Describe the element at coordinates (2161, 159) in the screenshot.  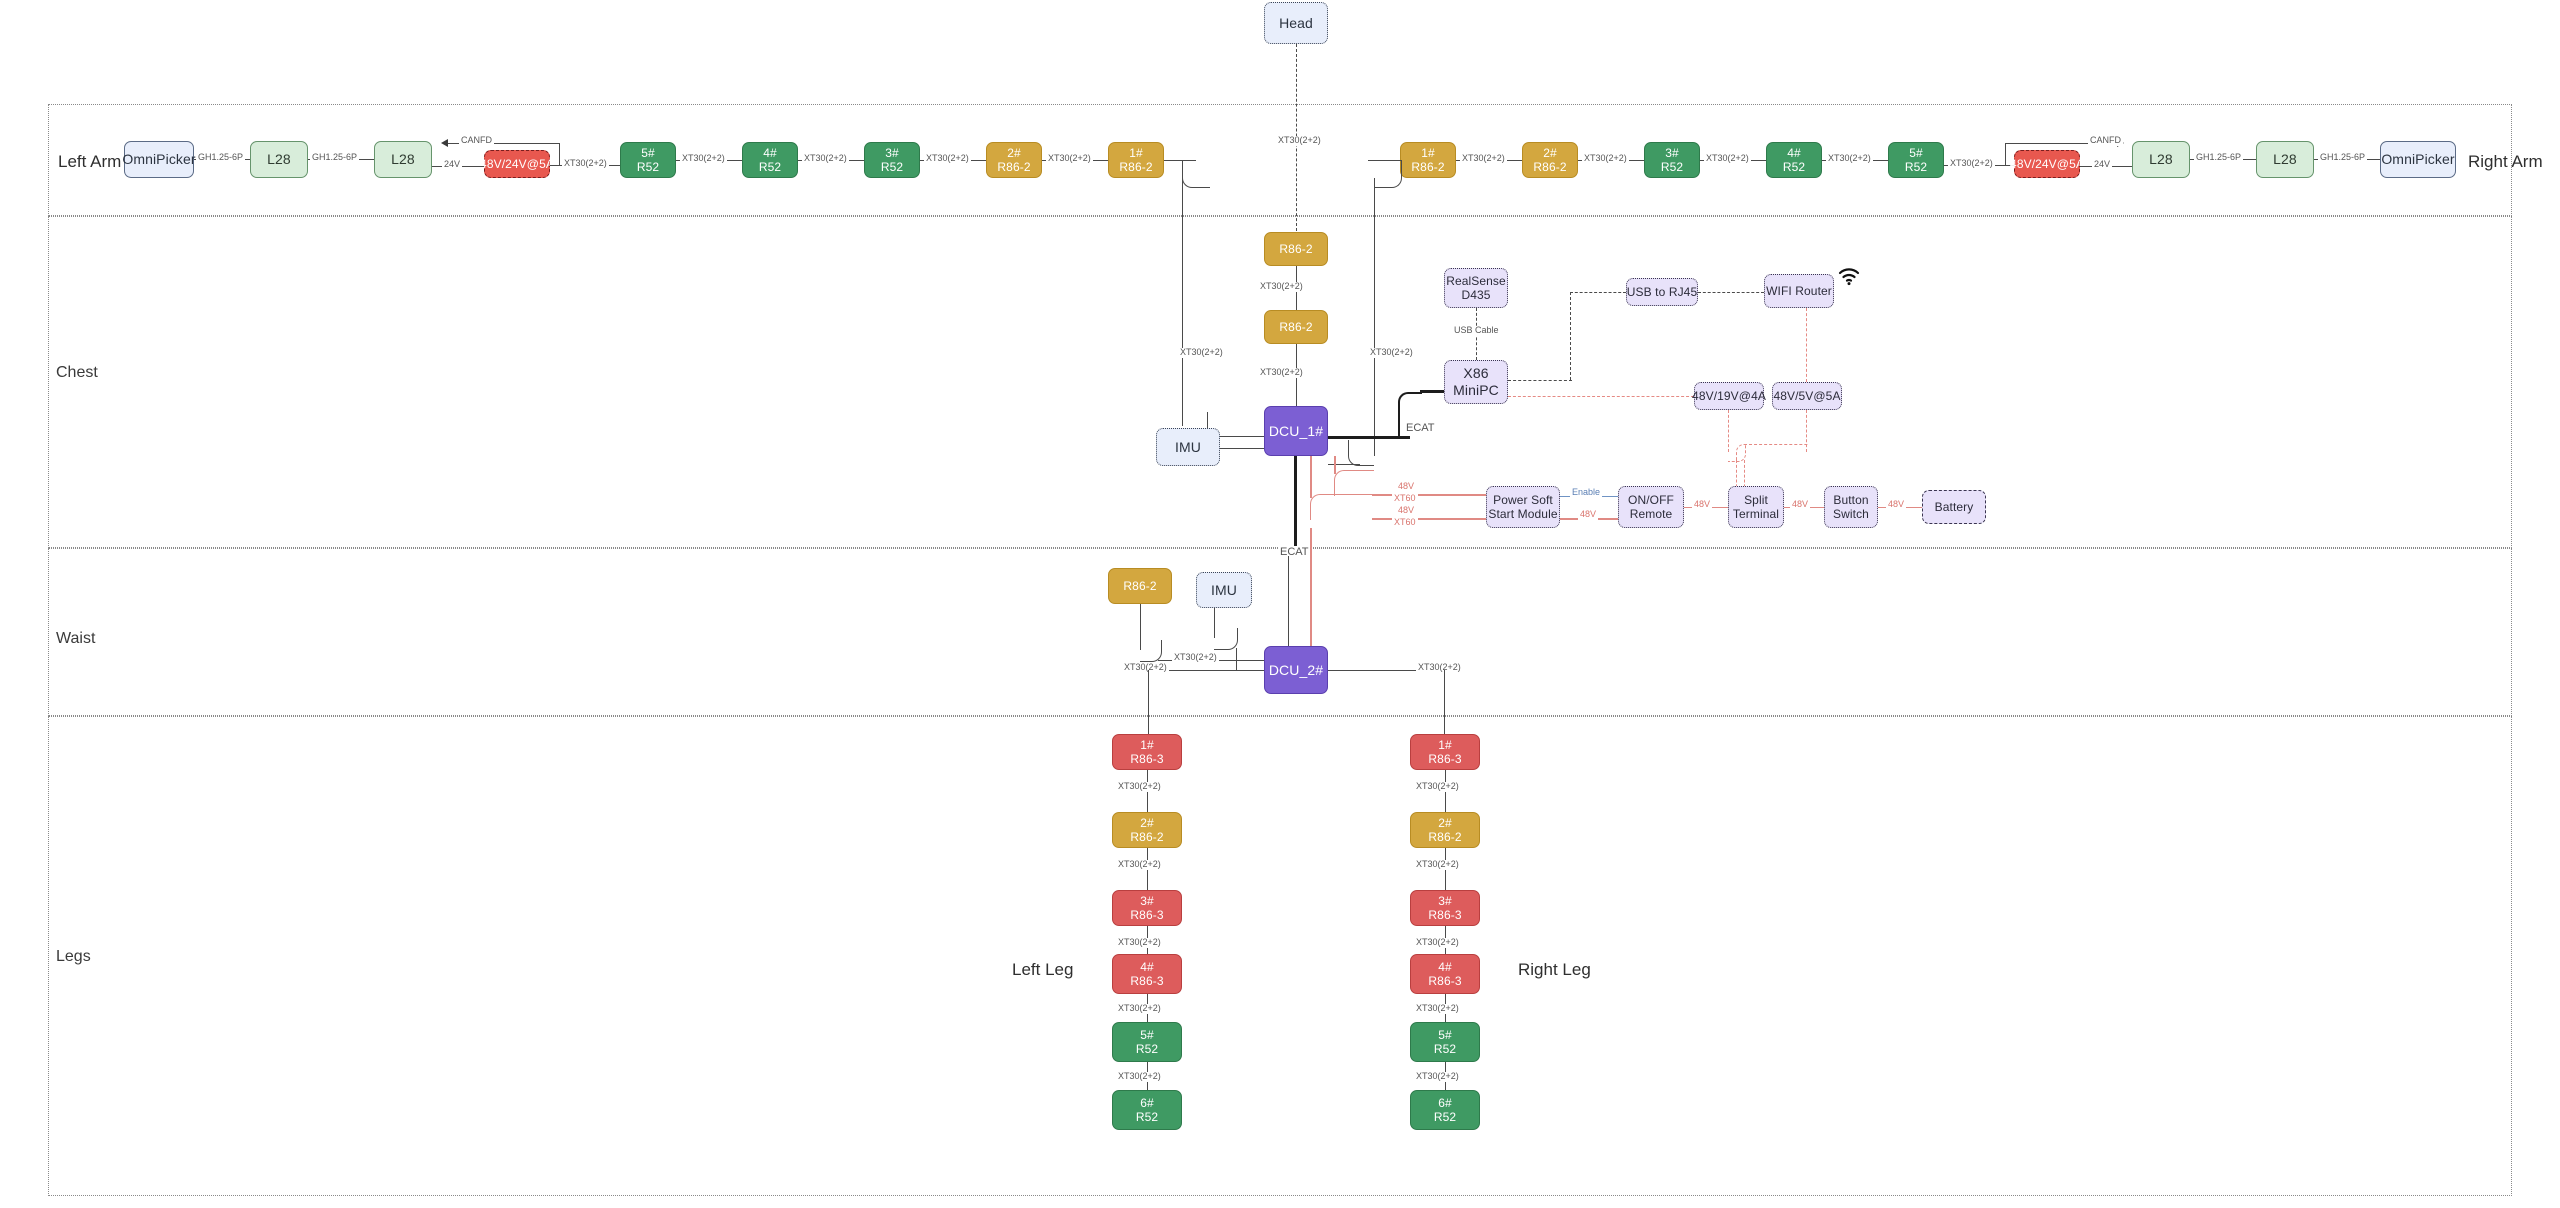
I see `node-right-arm-l28-b: L28` at that location.